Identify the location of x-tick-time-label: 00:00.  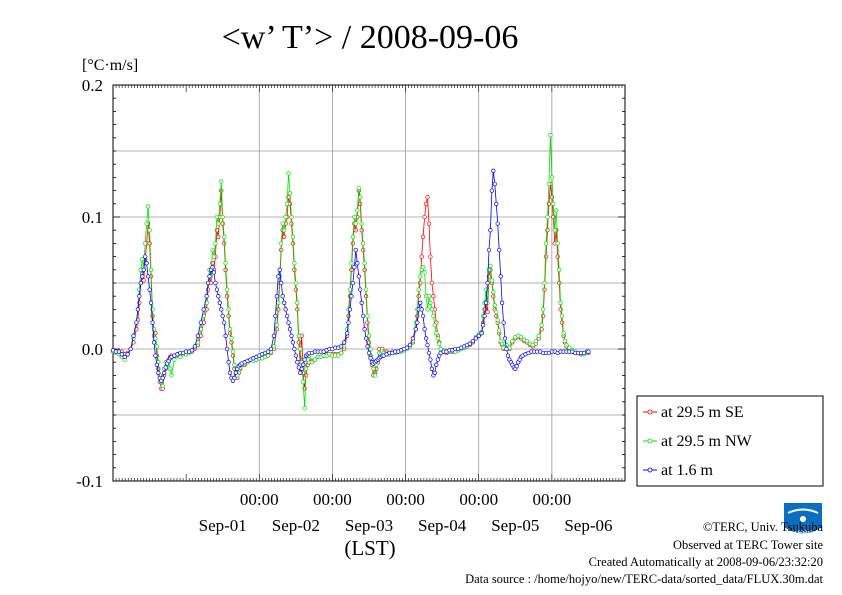
(259, 499).